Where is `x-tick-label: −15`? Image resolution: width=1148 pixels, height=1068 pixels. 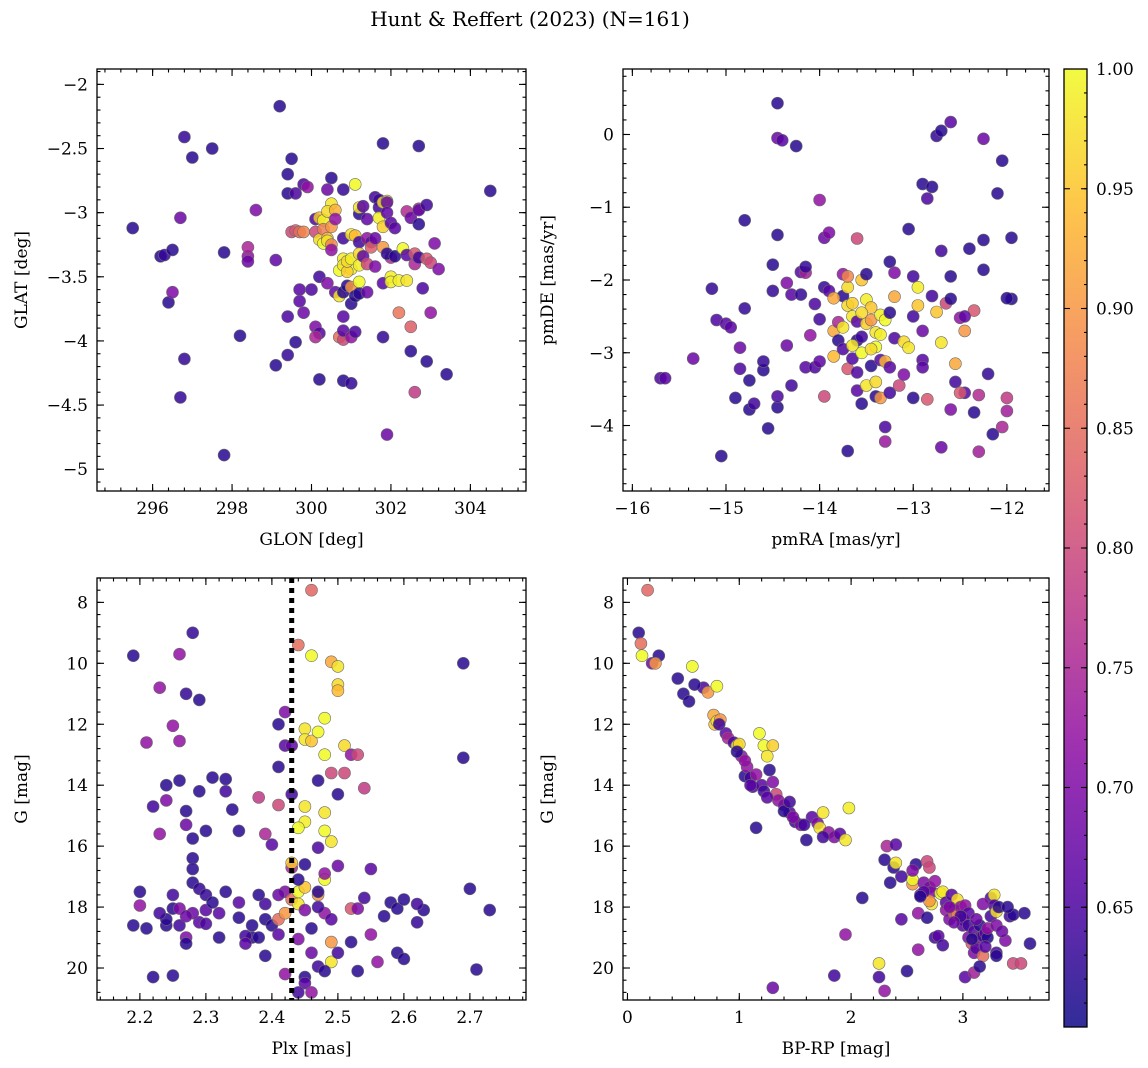 x-tick-label: −15 is located at coordinates (726, 509).